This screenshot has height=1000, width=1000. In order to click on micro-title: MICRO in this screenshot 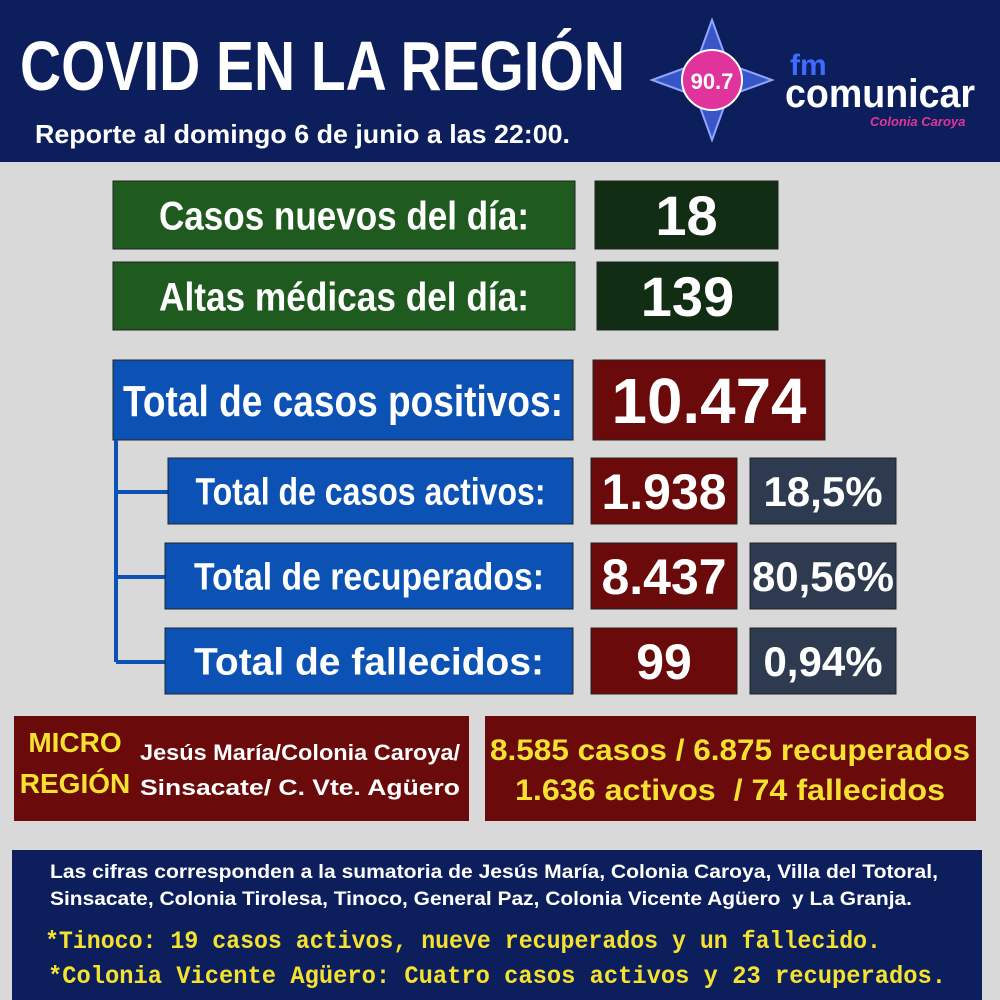, I will do `click(74, 742)`.